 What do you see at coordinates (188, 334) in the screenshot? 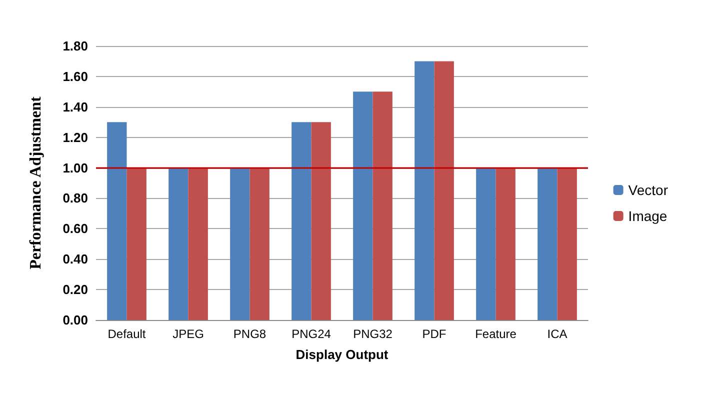
I see `x-tick-label: JPEG` at bounding box center [188, 334].